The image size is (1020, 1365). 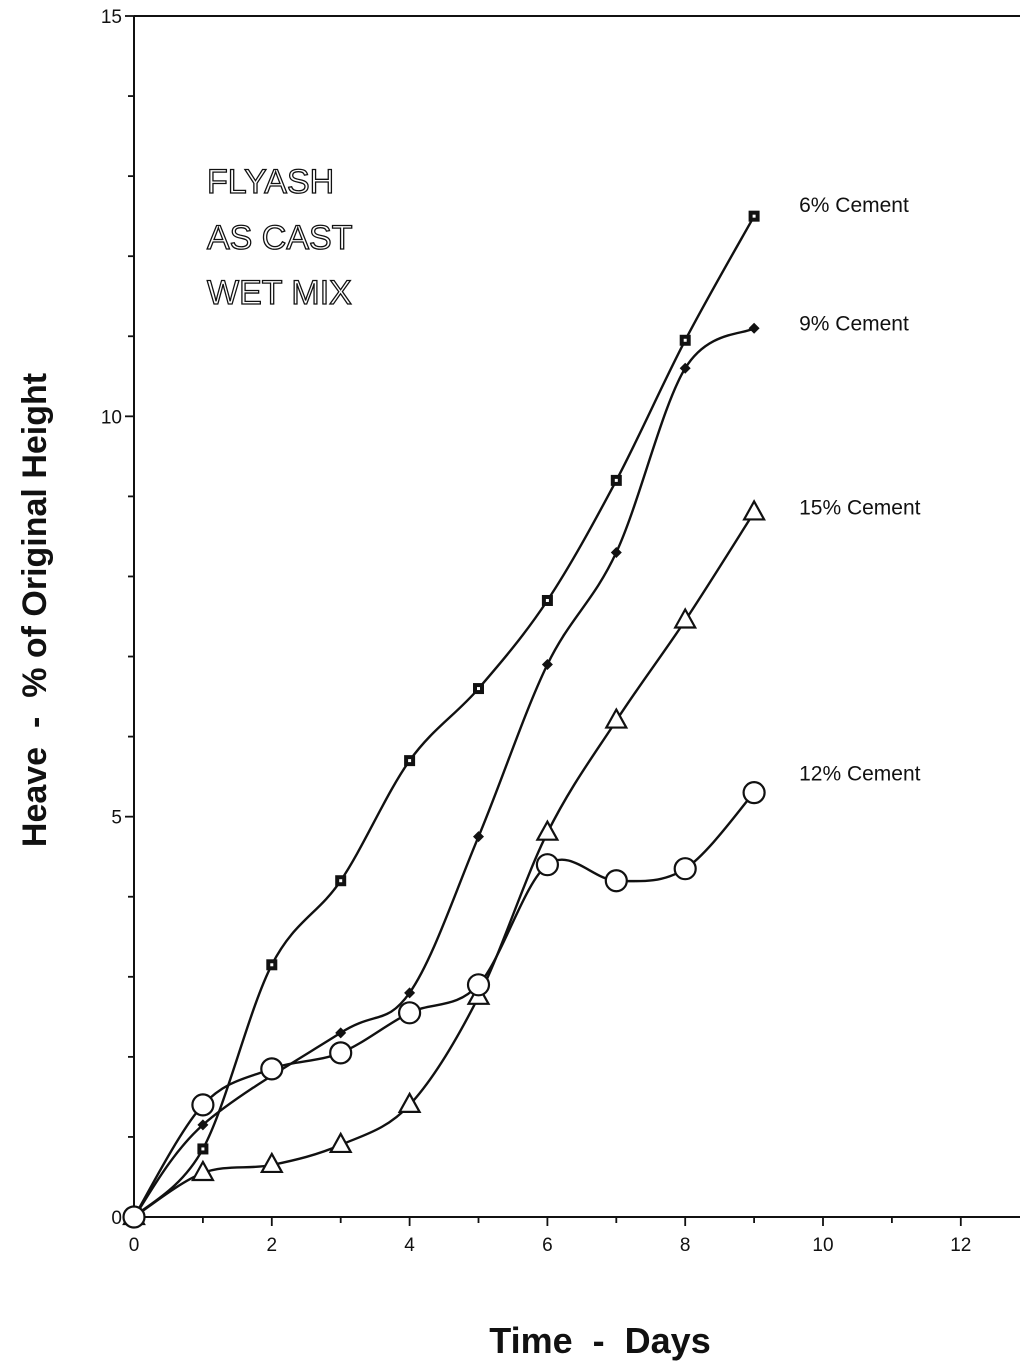 I want to click on label-layer: 6% Cement 9% Cement 15% Cement 12% Cement, so click(x=860, y=489).